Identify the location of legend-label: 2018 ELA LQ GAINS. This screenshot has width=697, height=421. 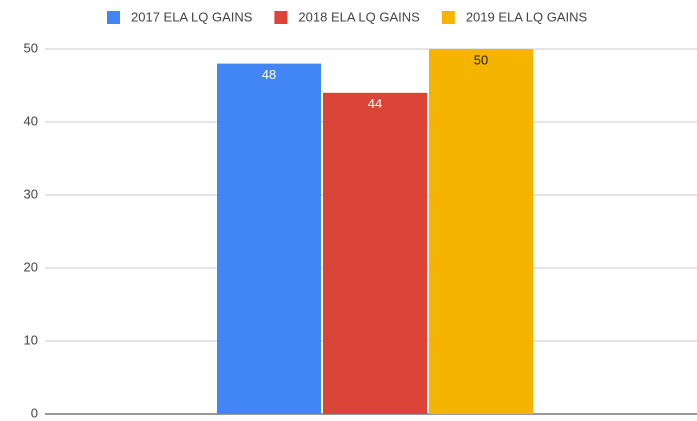
(359, 16).